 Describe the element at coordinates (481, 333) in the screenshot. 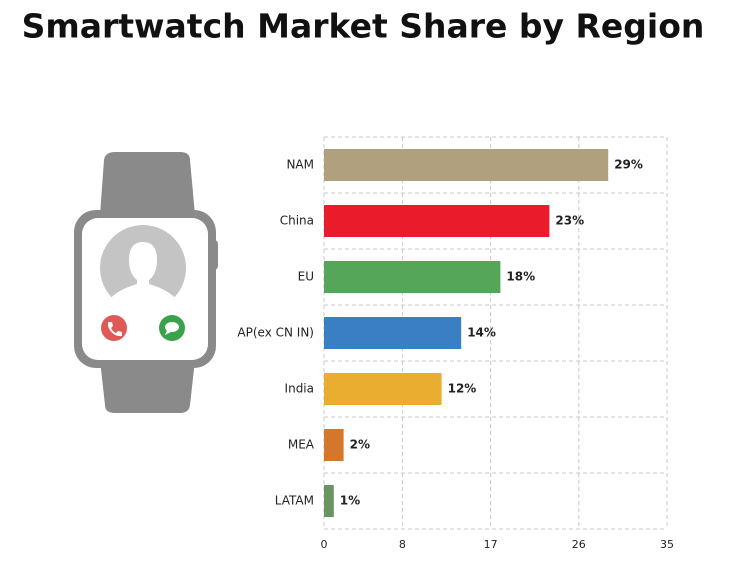

I see `value-label: 14%` at that location.